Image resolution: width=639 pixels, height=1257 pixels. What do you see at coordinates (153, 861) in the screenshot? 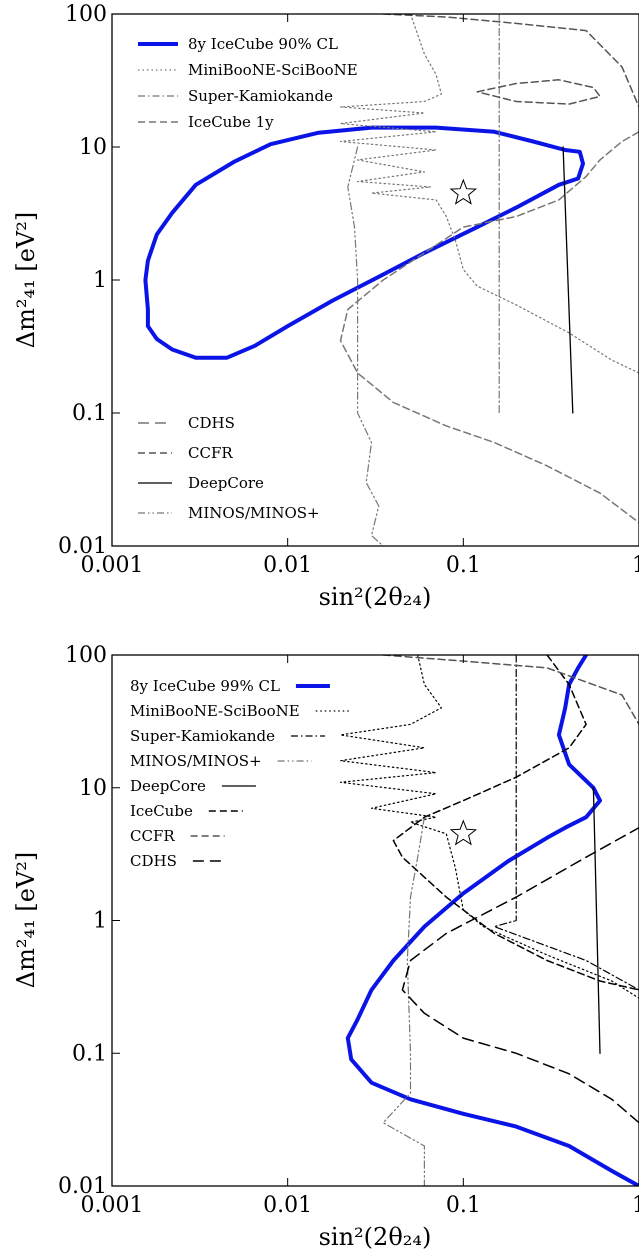
I see `bottom-legend-label: CDHS` at bounding box center [153, 861].